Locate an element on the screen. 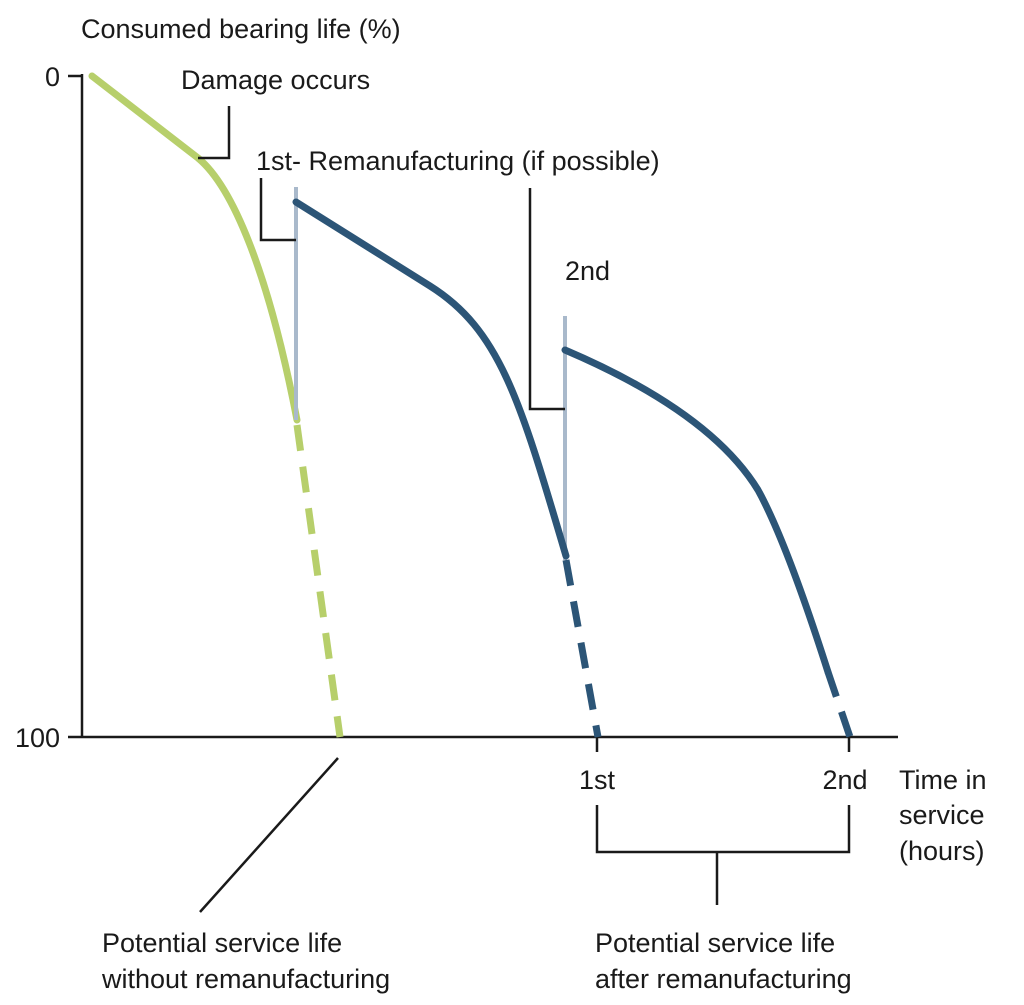  without-reman-leader is located at coordinates (269, 835).